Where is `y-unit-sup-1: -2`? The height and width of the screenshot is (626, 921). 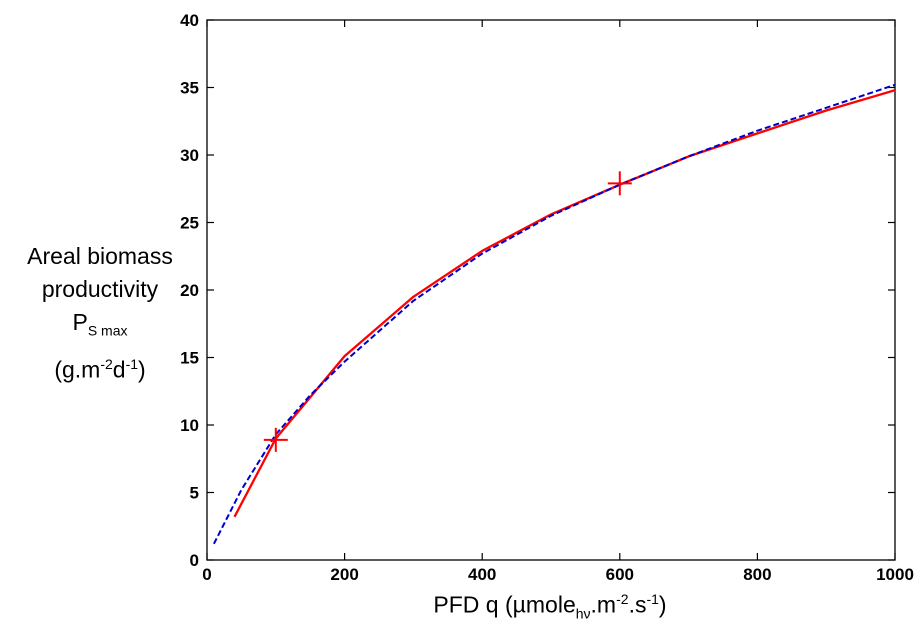
y-unit-sup-1: -2 is located at coordinates (106, 363).